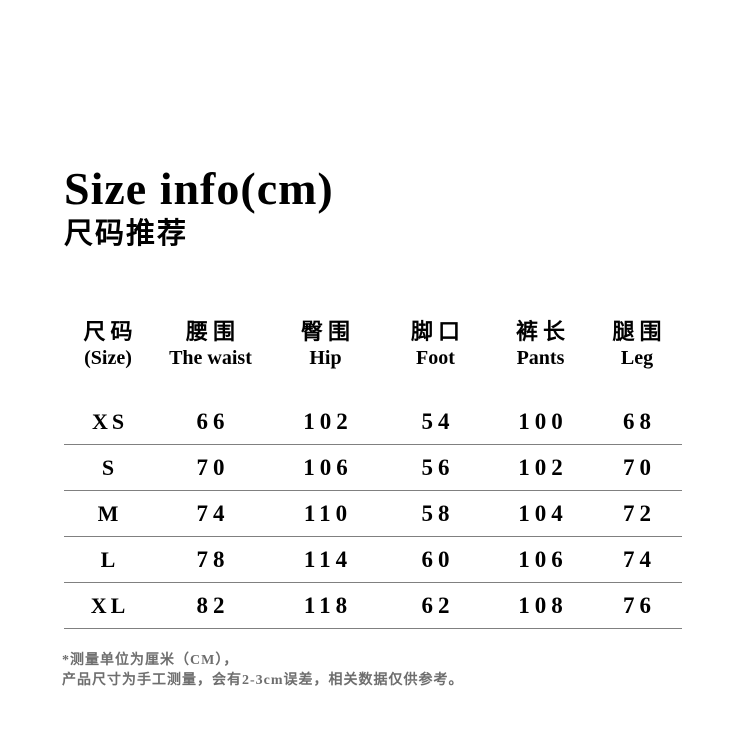 The height and width of the screenshot is (741, 750). Describe the element at coordinates (213, 559) in the screenshot. I see `waist-cell: 78` at that location.